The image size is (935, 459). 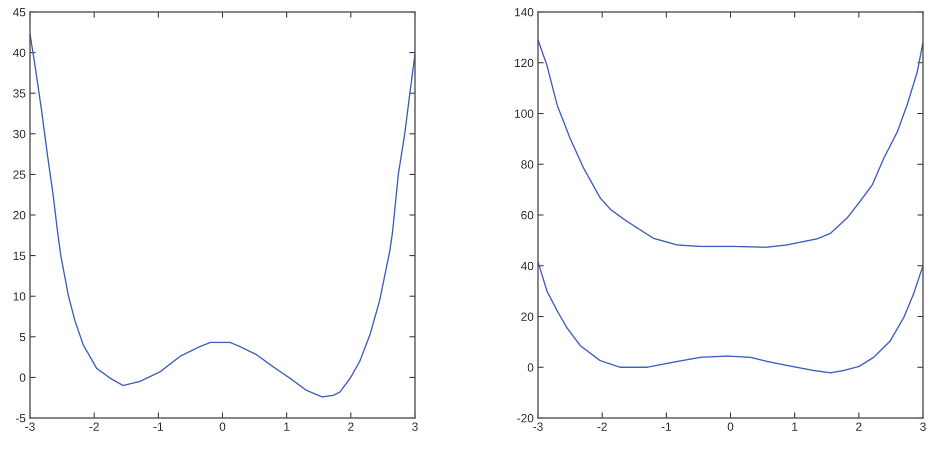 What do you see at coordinates (20, 256) in the screenshot?
I see `y-tick-label: 15` at bounding box center [20, 256].